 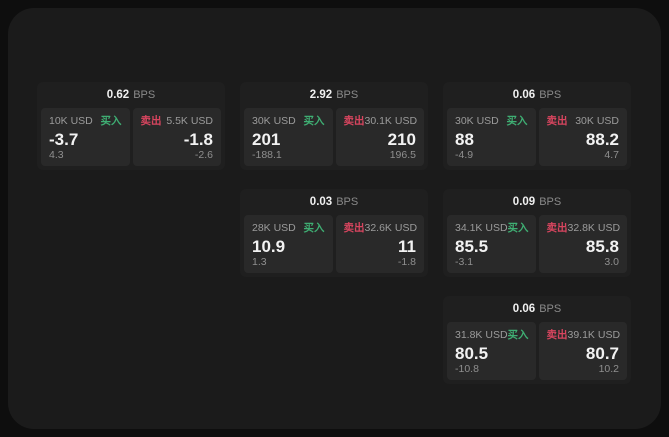 What do you see at coordinates (391, 121) in the screenshot?
I see `sell-amount: 30.1K USD` at bounding box center [391, 121].